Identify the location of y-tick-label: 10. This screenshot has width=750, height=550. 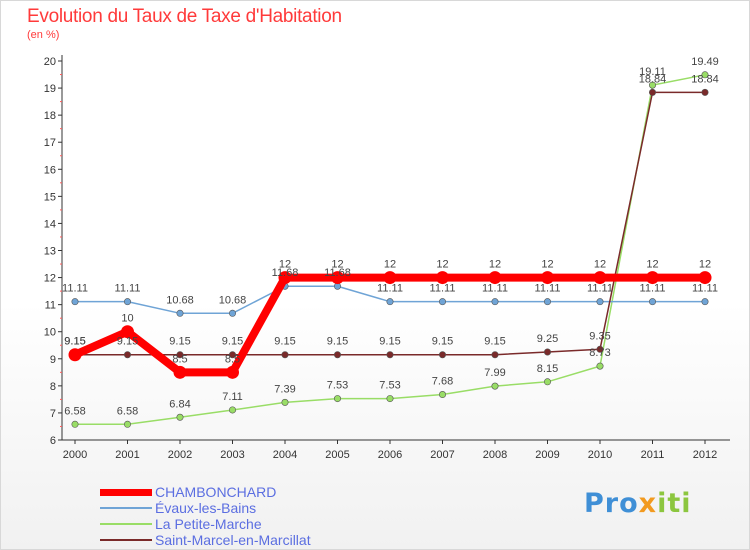
(50, 333).